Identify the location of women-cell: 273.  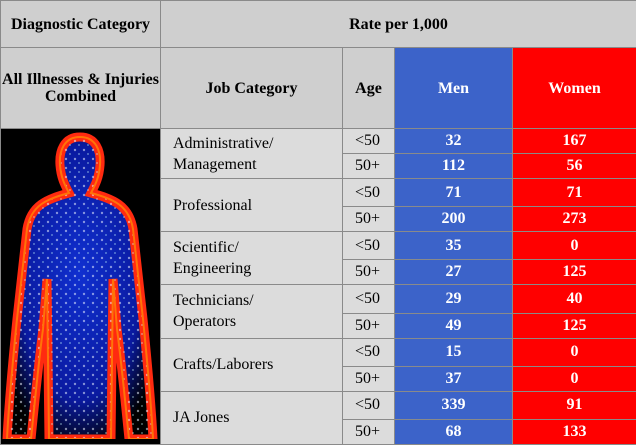
(574, 219).